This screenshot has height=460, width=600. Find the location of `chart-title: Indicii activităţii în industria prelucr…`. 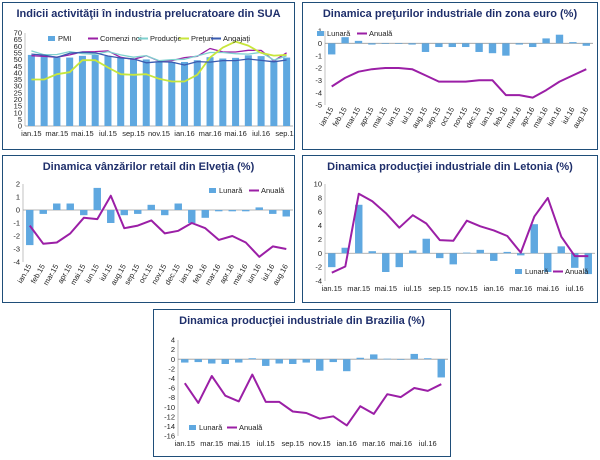

chart-title: Indicii activităţii în industria prelucr… is located at coordinates (148, 14).